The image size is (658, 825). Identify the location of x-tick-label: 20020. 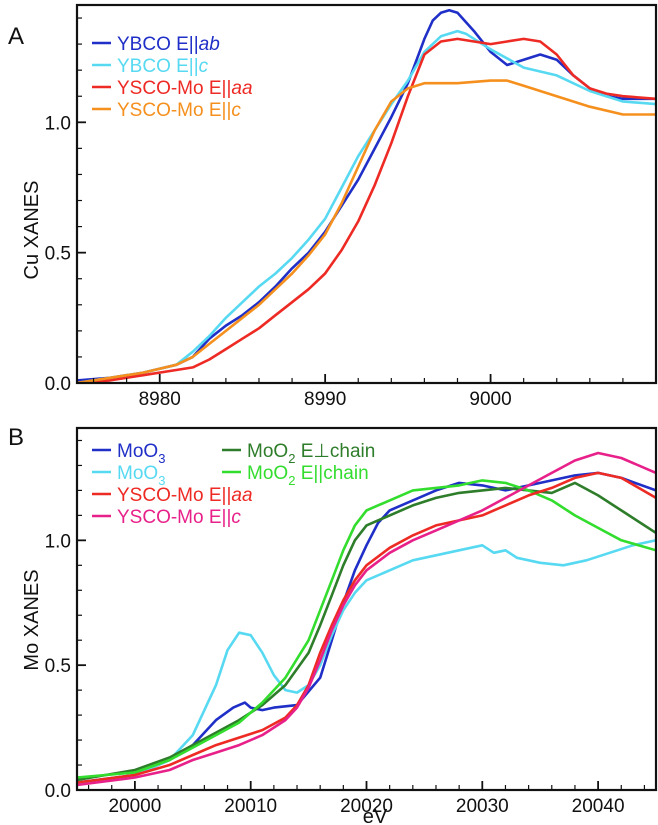
(366, 806).